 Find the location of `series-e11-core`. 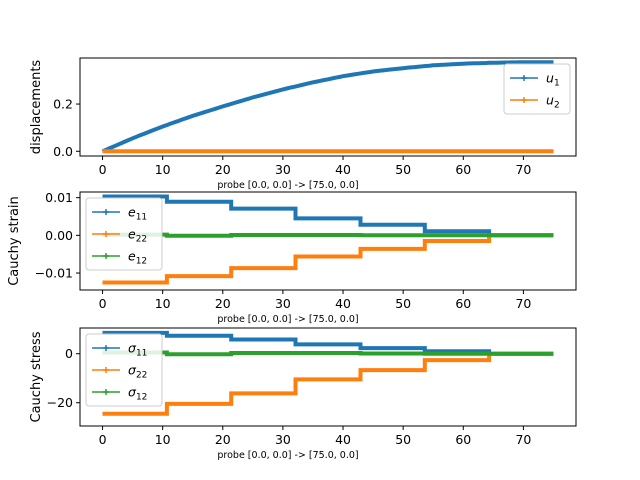

series-e11-core is located at coordinates (328, 216).